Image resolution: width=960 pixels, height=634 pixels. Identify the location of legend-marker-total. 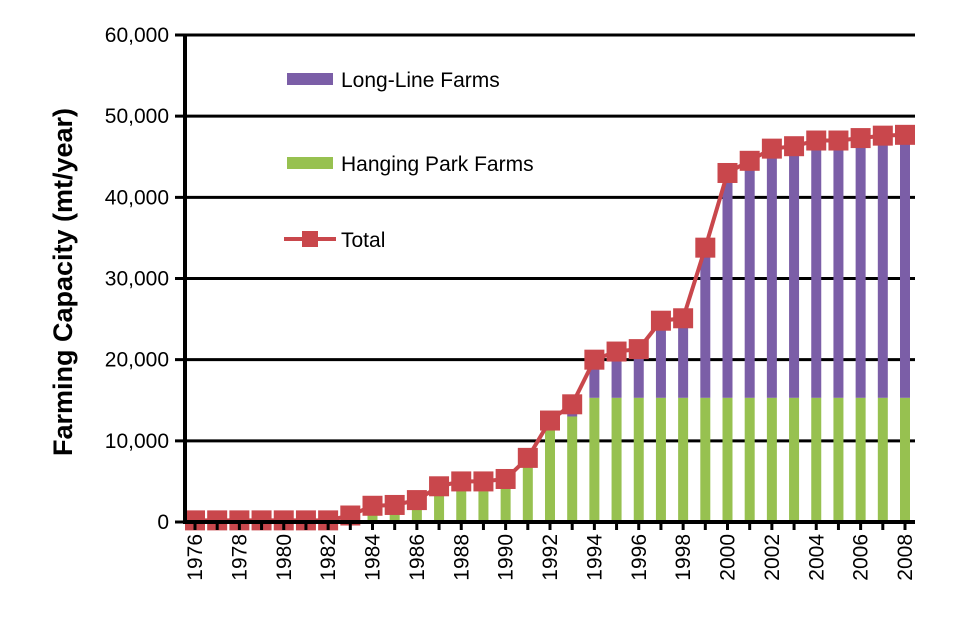
(310, 239).